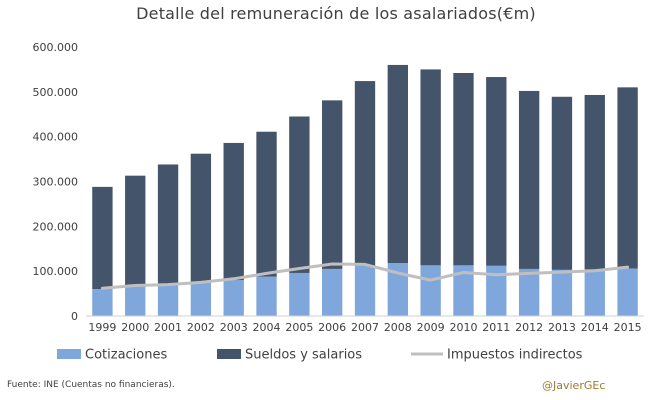 This screenshot has width=672, height=400. Describe the element at coordinates (595, 327) in the screenshot. I see `x-tick-label: 2014` at that location.